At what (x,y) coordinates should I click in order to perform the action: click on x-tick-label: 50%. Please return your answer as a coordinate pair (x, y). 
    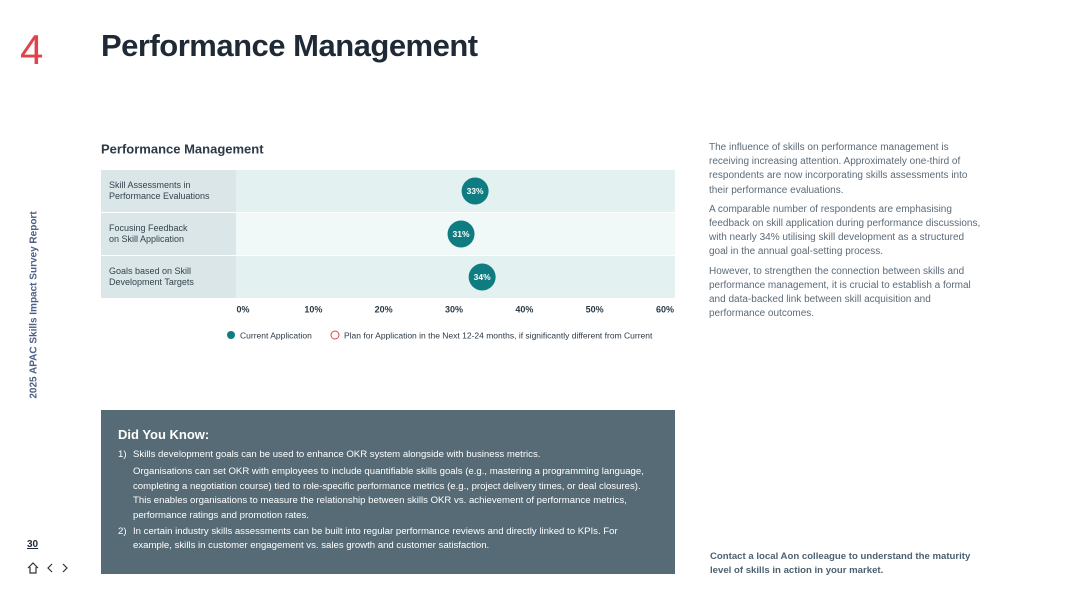
    Looking at the image, I should click on (595, 309).